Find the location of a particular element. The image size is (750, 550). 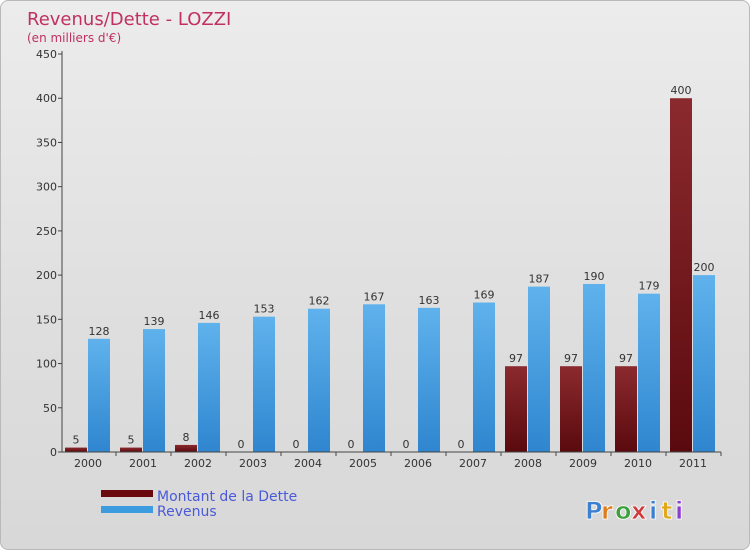

x-tick-label: 2010 is located at coordinates (638, 463).